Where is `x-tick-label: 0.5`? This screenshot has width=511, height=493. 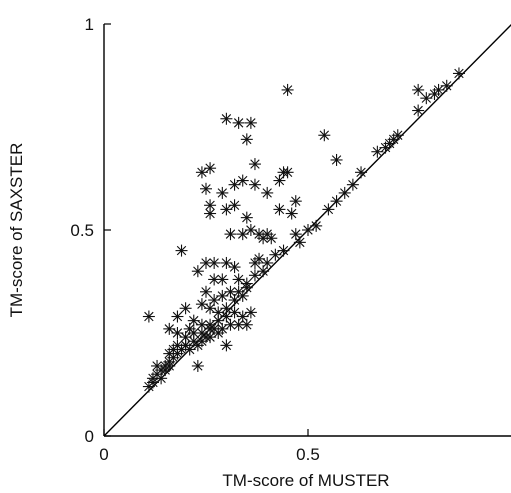
x-tick-label: 0.5 is located at coordinates (308, 454).